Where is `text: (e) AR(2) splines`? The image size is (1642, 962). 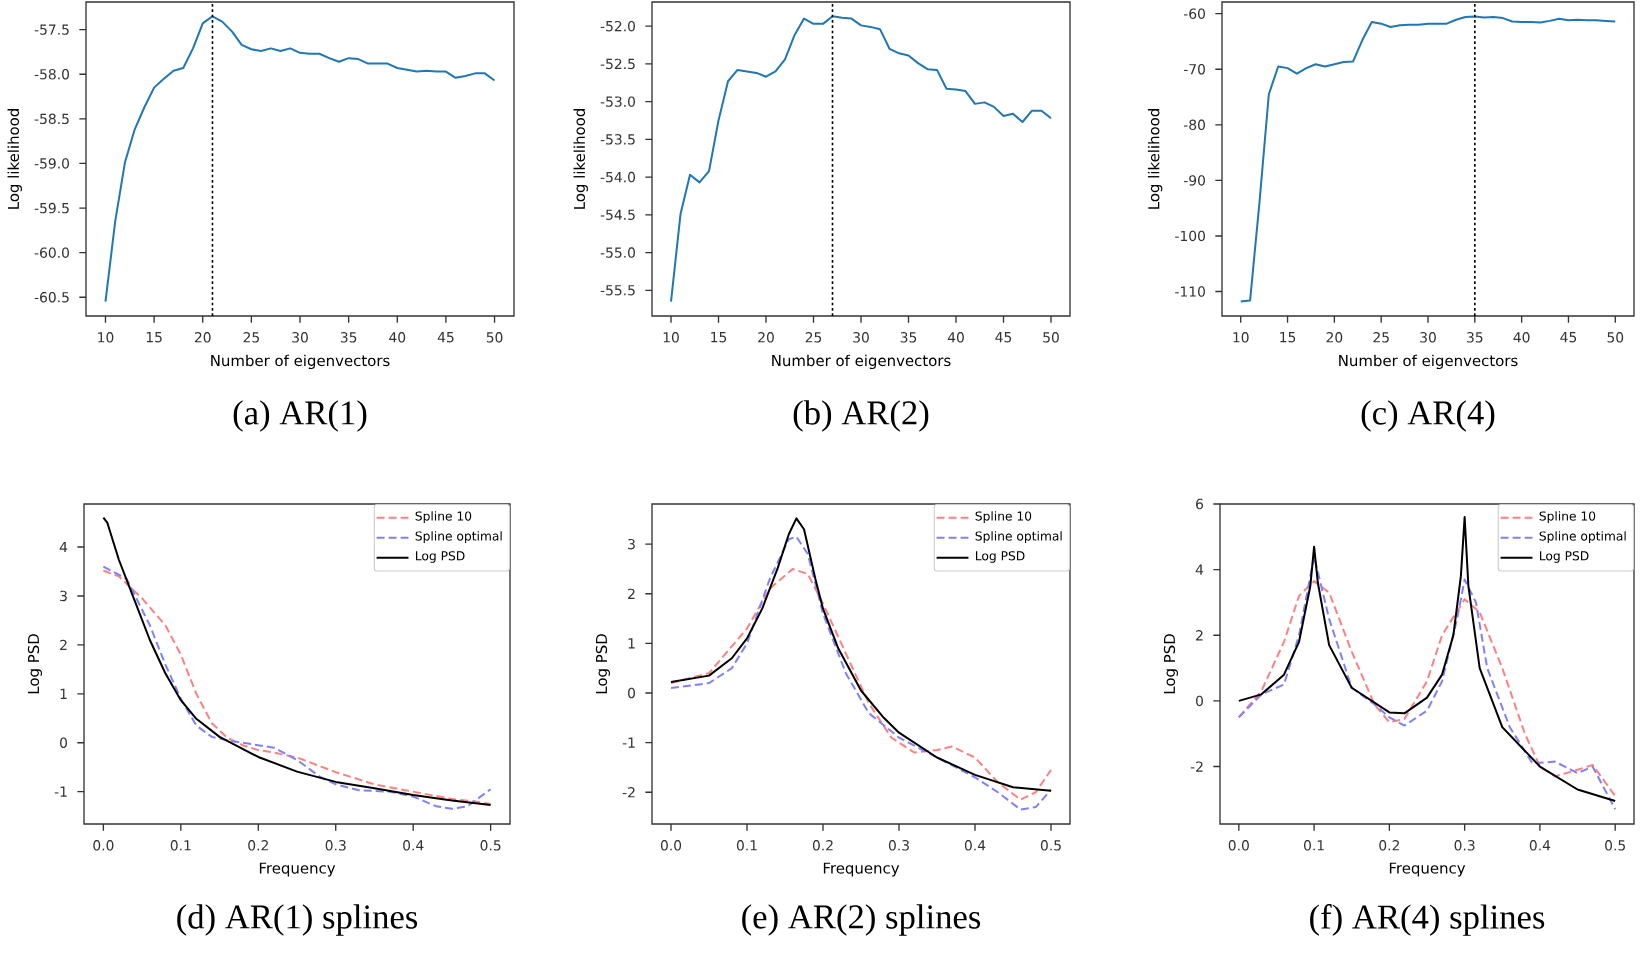
text: (e) AR(2) splines is located at coordinates (861, 920).